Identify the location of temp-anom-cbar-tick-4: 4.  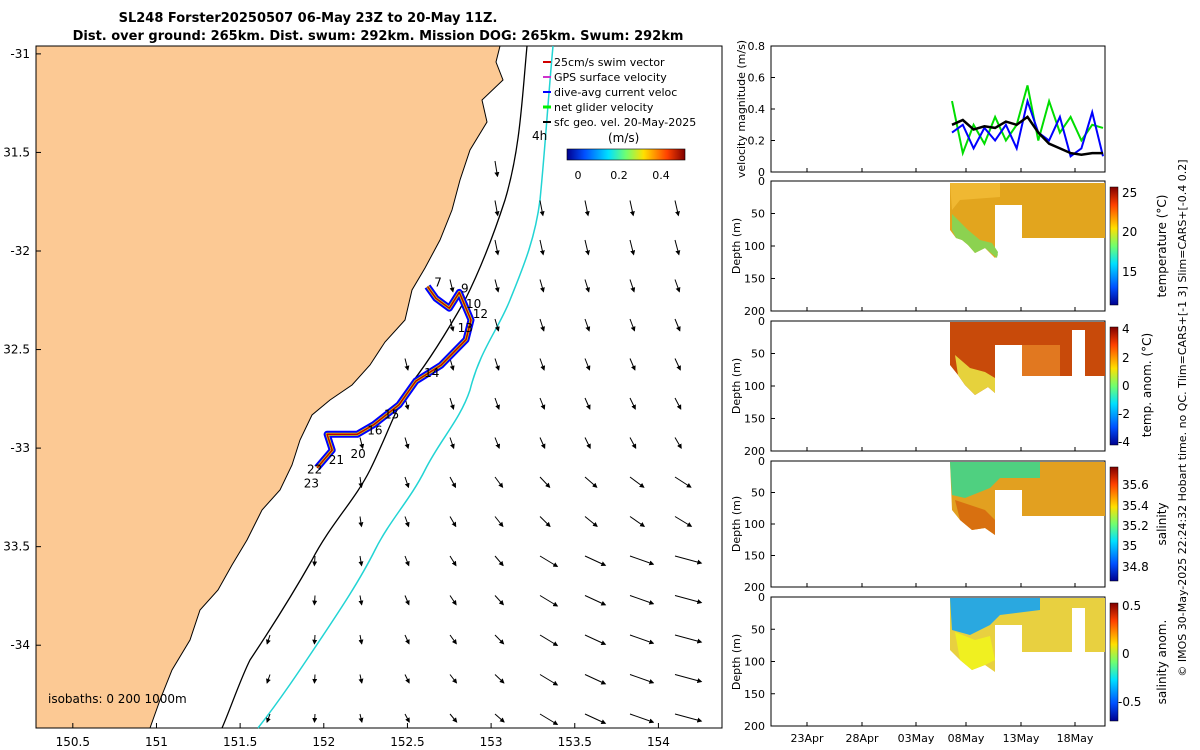
(1126, 329).